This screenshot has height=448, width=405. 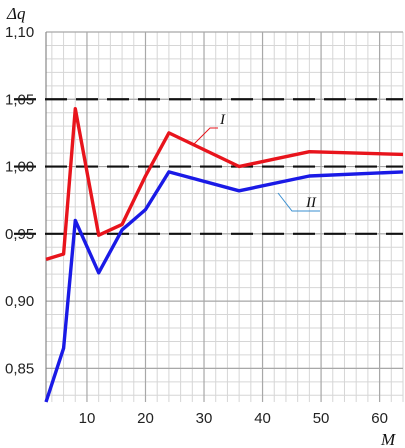 I want to click on y-tick-label: 0,95, so click(x=19, y=234).